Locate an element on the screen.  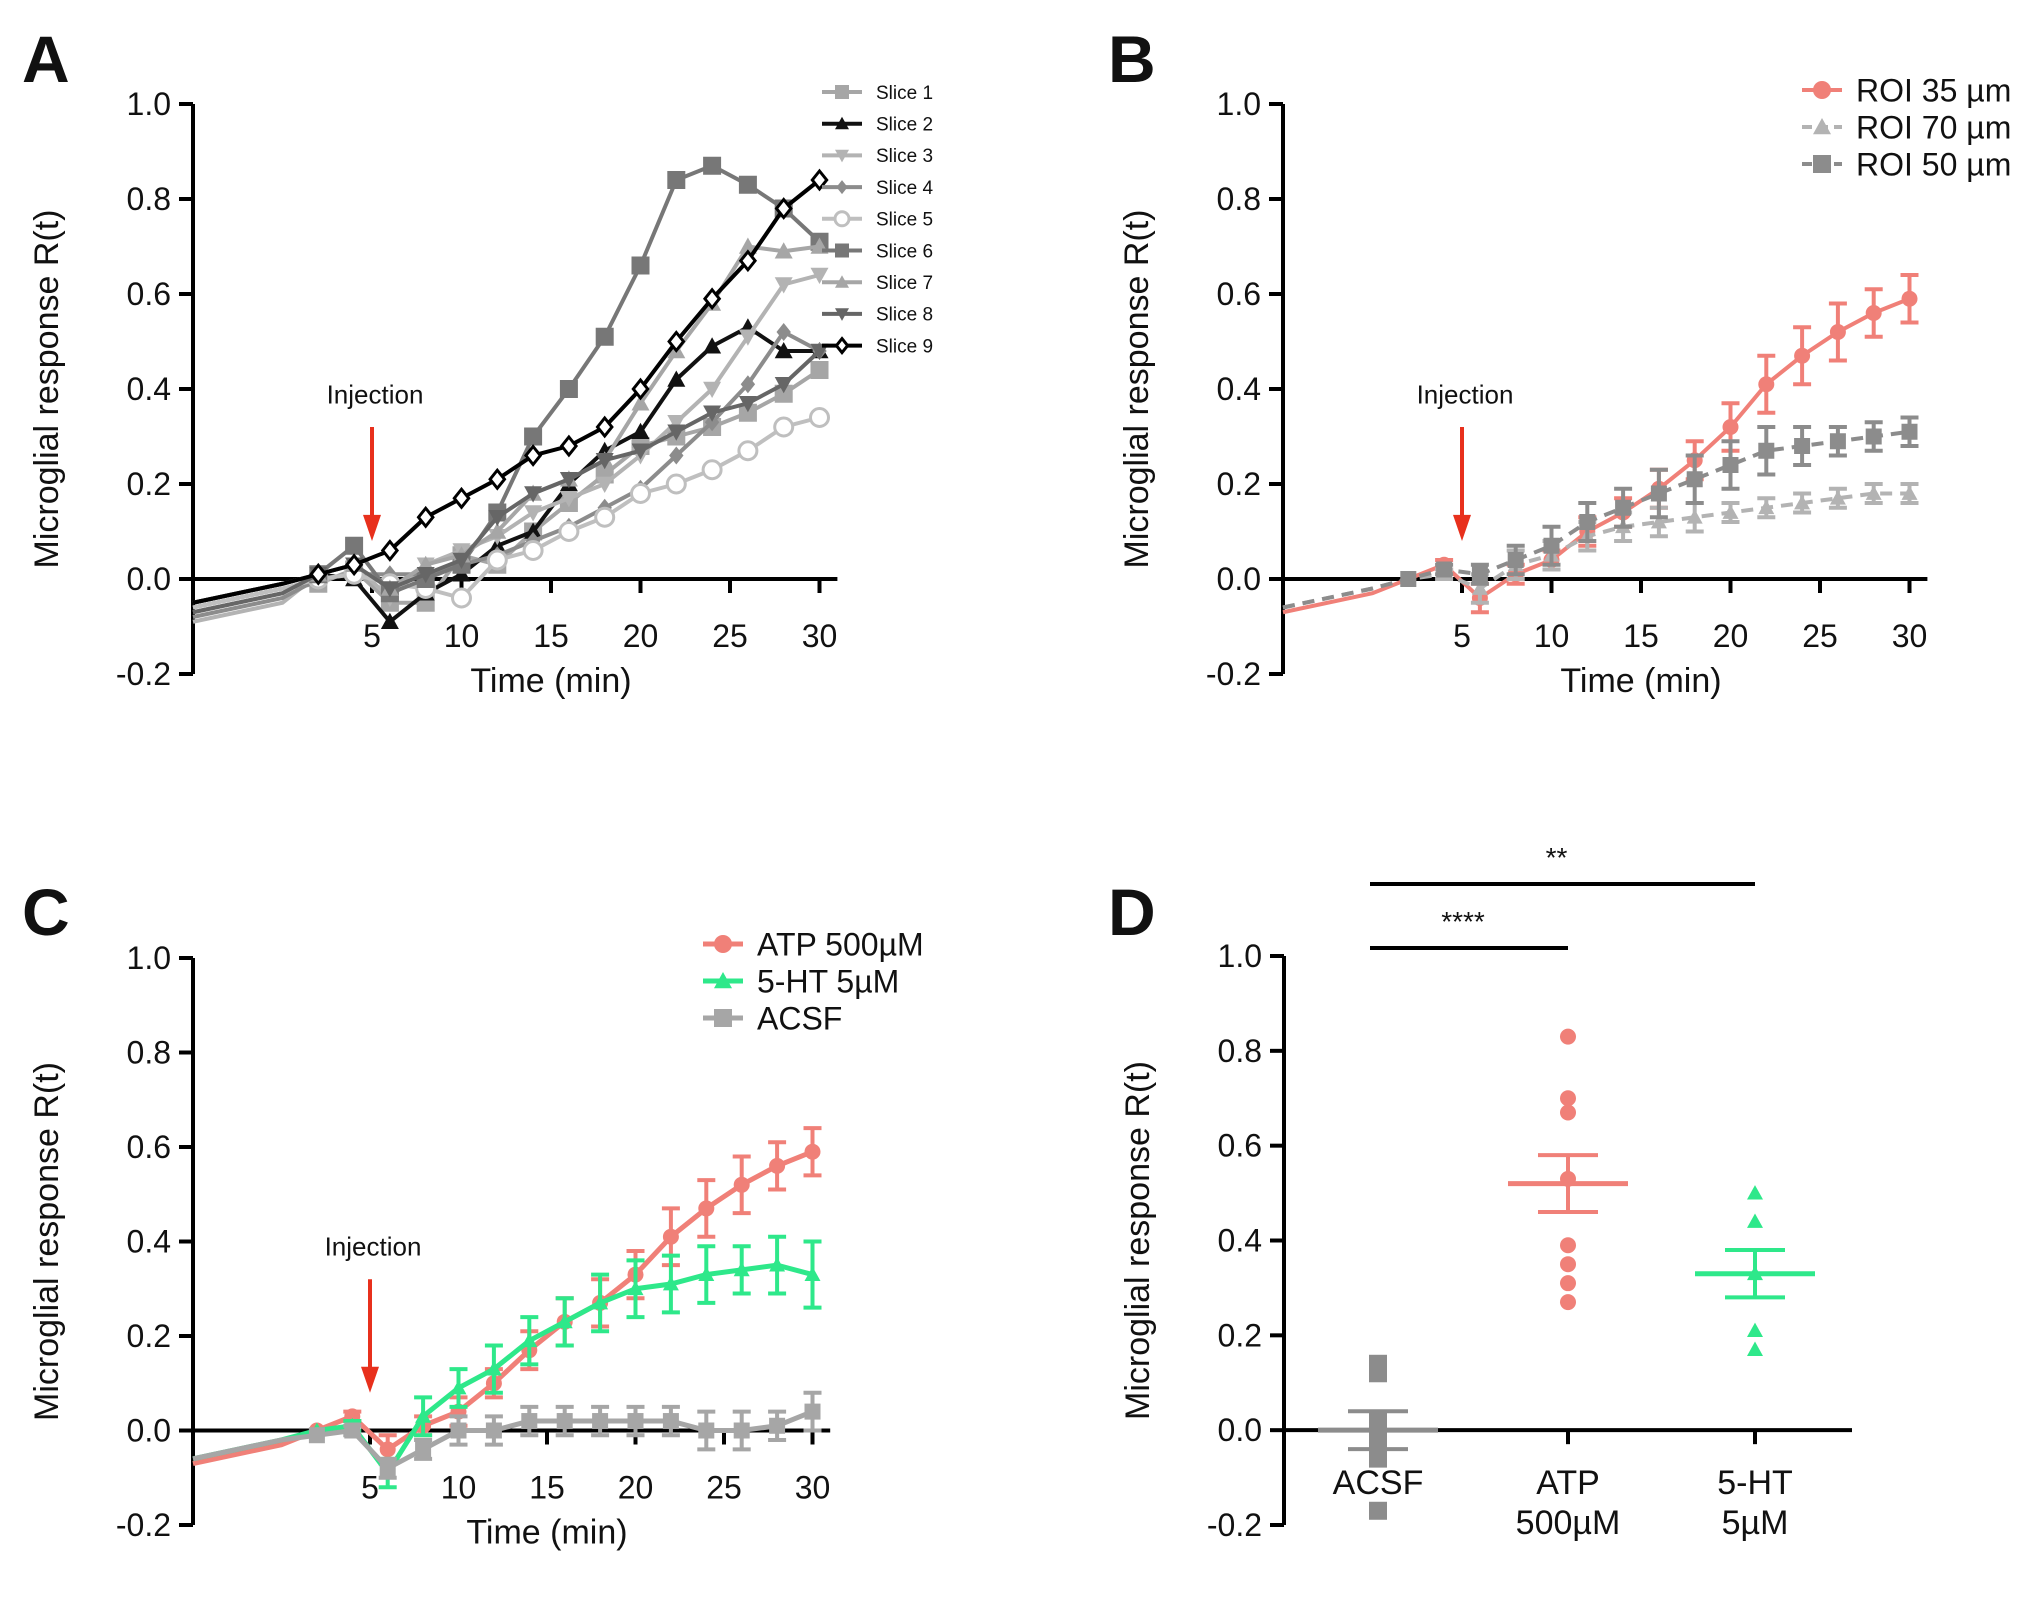
legend-label: Slice 4 is located at coordinates (904, 188).